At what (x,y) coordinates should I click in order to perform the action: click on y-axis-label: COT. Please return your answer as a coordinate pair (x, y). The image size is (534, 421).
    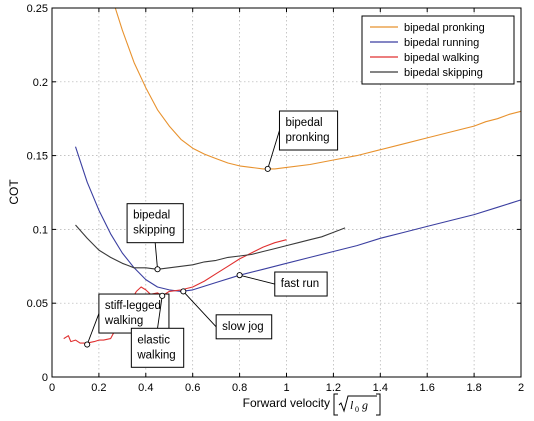
    Looking at the image, I should click on (14, 192).